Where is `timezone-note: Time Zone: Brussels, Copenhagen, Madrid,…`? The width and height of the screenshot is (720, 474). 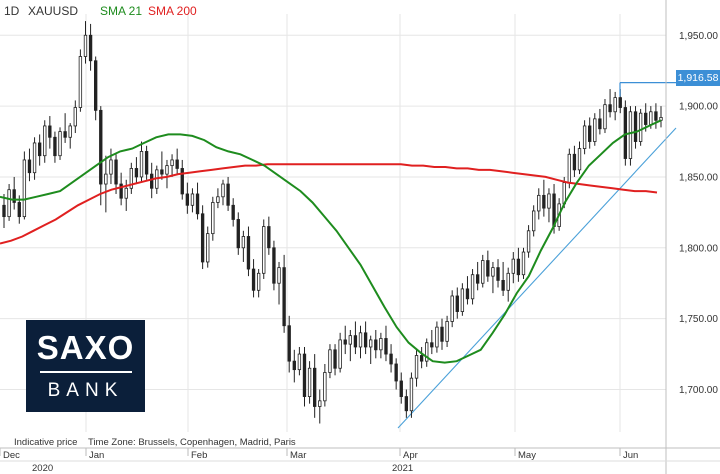
timezone-note: Time Zone: Brussels, Copenhagen, Madrid,… is located at coordinates (192, 442).